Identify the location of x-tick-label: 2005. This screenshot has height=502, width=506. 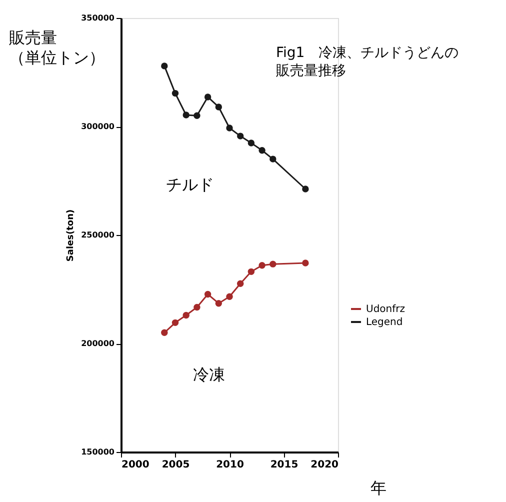
(176, 465).